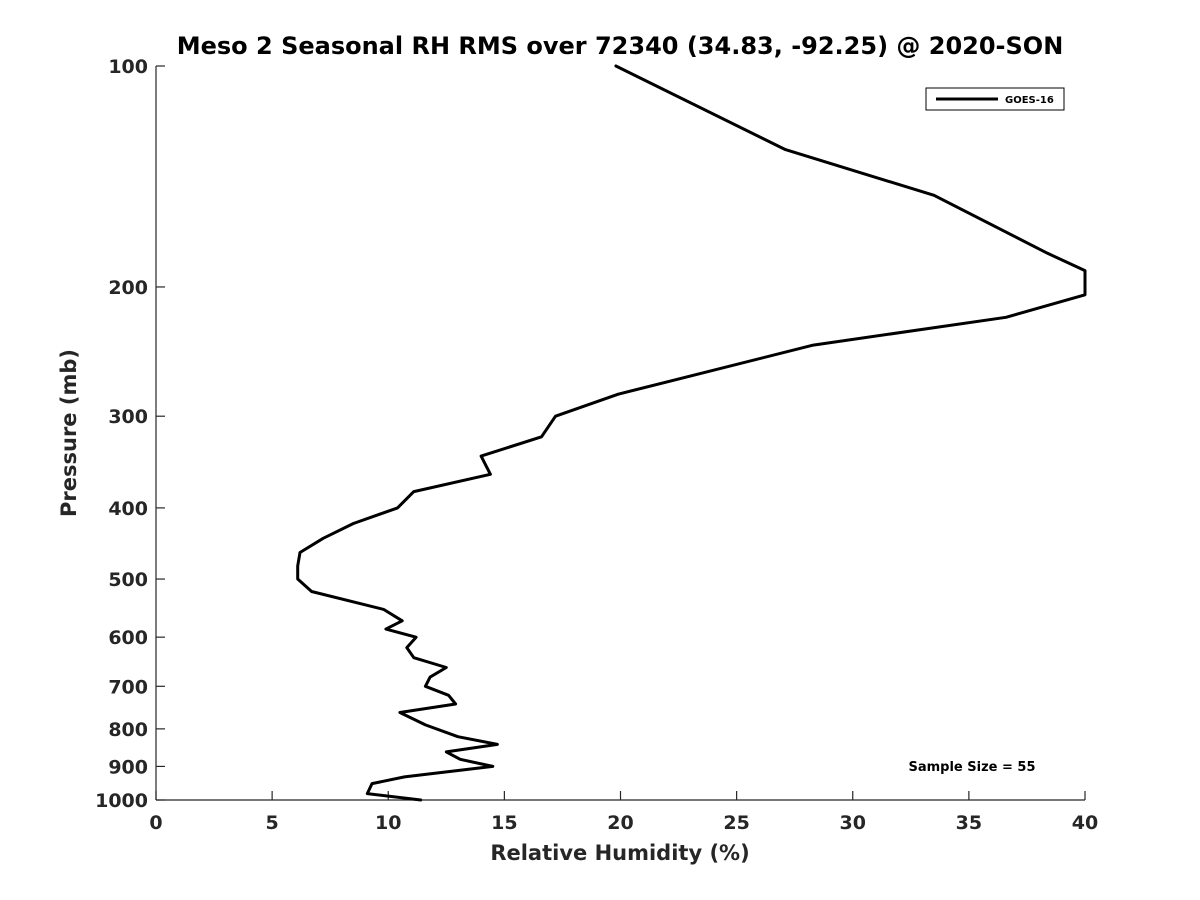  Describe the element at coordinates (128, 638) in the screenshot. I see `y-tick-label: 600` at that location.